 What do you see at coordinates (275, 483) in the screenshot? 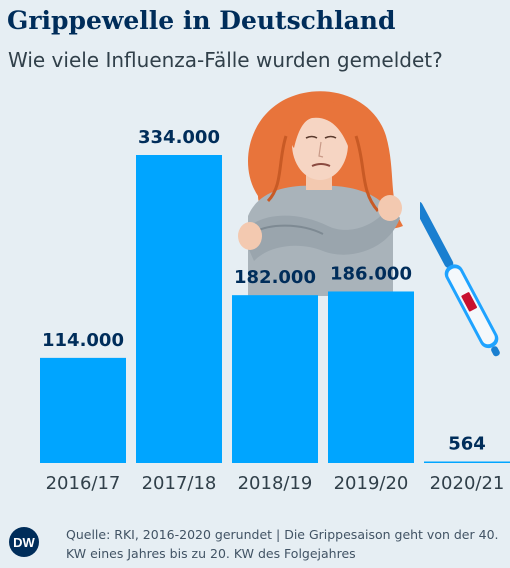
I see `category-label: 2018/19` at bounding box center [275, 483].